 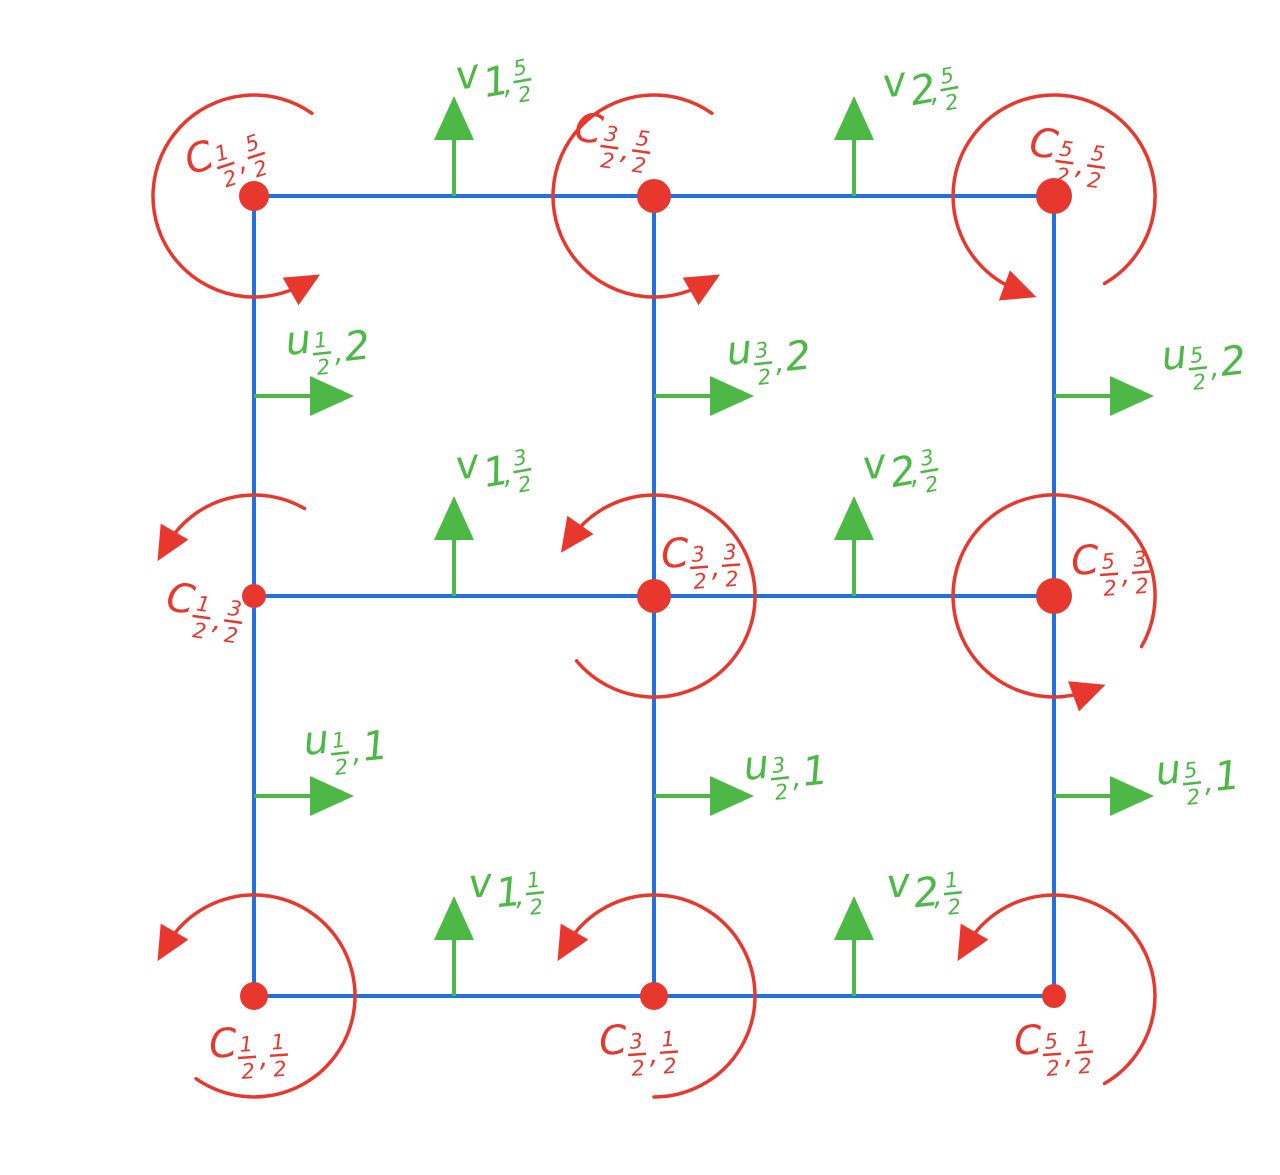 I want to click on node-label-c-5half-half: C 52, 12, so click(x=1053, y=1049).